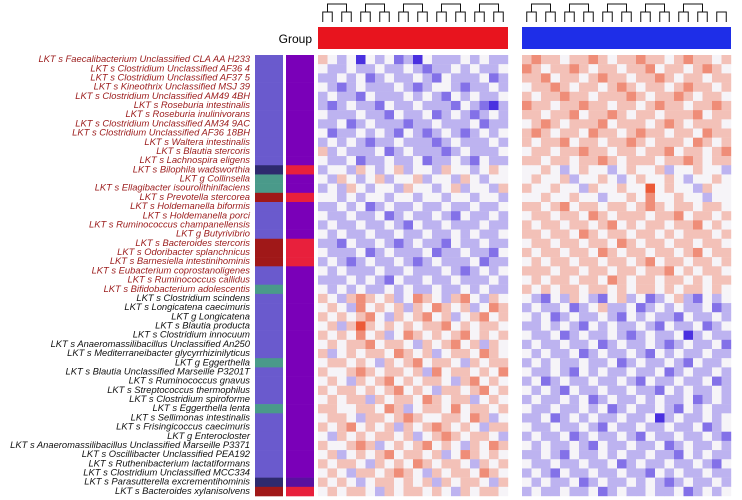  What do you see at coordinates (300, 151) in the screenshot?
I see `row-annotation` at bounding box center [300, 151].